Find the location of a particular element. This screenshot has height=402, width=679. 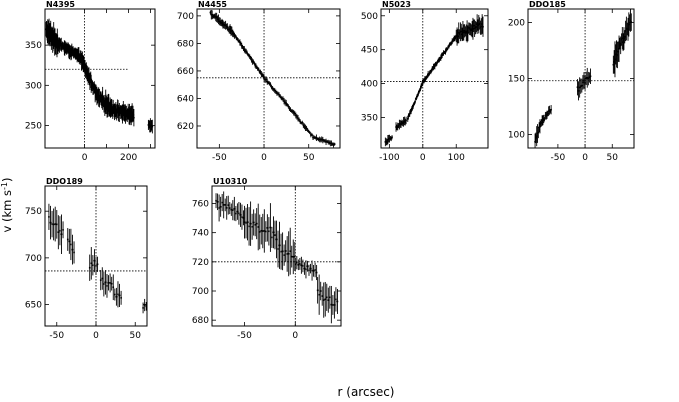

y-tick-label: 680 is located at coordinates (200, 321).